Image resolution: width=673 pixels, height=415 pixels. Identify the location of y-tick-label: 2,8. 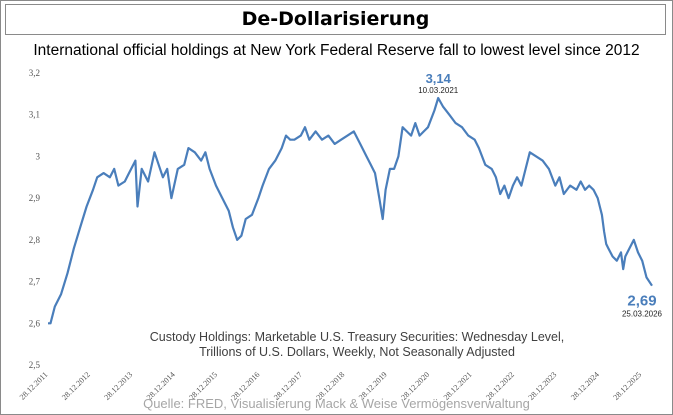
(35, 240).